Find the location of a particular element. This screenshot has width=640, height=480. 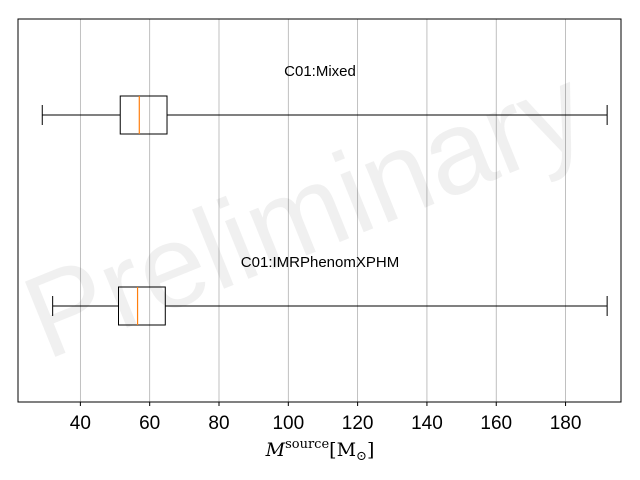

x-tick-label-140: 140 is located at coordinates (427, 423).